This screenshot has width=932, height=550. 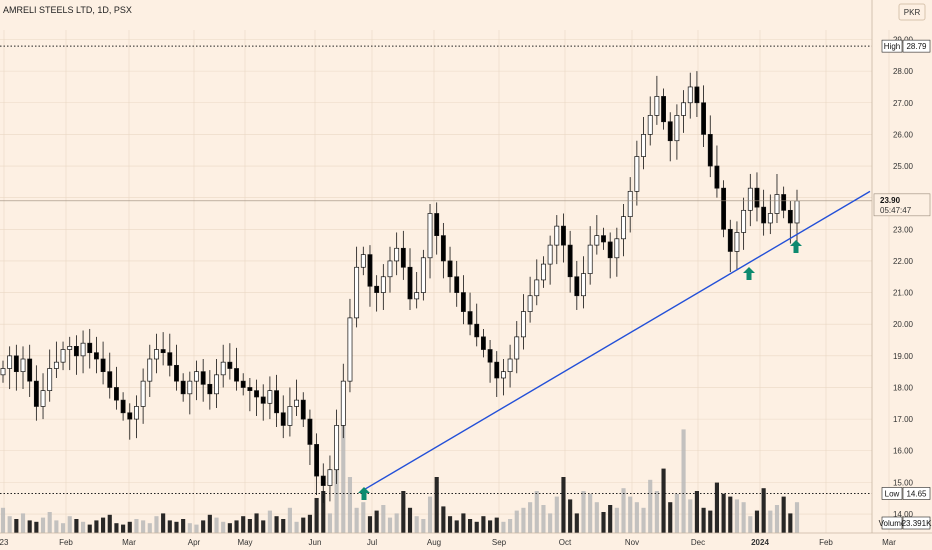 What do you see at coordinates (916, 46) in the screenshot?
I see `high-tag-value: 28.79` at bounding box center [916, 46].